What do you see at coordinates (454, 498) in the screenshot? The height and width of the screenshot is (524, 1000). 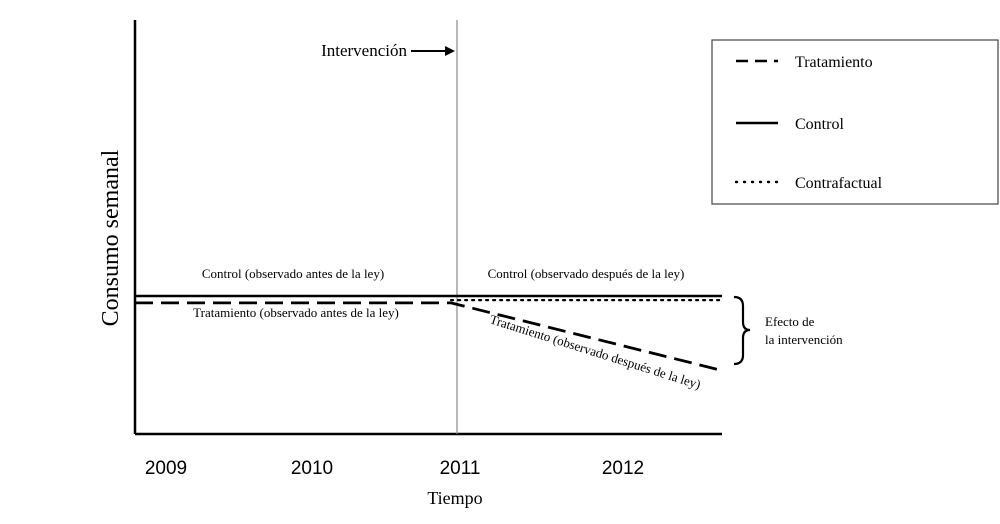 I see `x-axis-label: Tiempo` at bounding box center [454, 498].